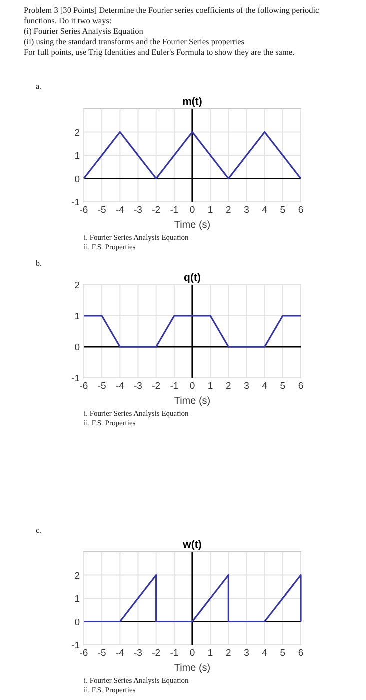  Describe the element at coordinates (68, 21) in the screenshot. I see `text: functions. Do it two ways:` at that location.